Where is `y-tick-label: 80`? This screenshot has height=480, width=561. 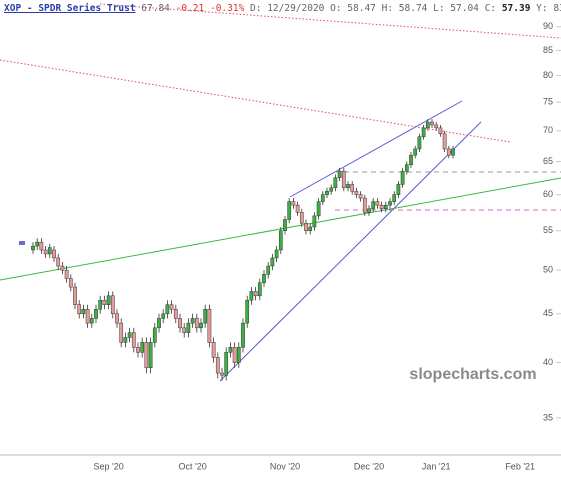
y-tick-label: 80 is located at coordinates (548, 75).